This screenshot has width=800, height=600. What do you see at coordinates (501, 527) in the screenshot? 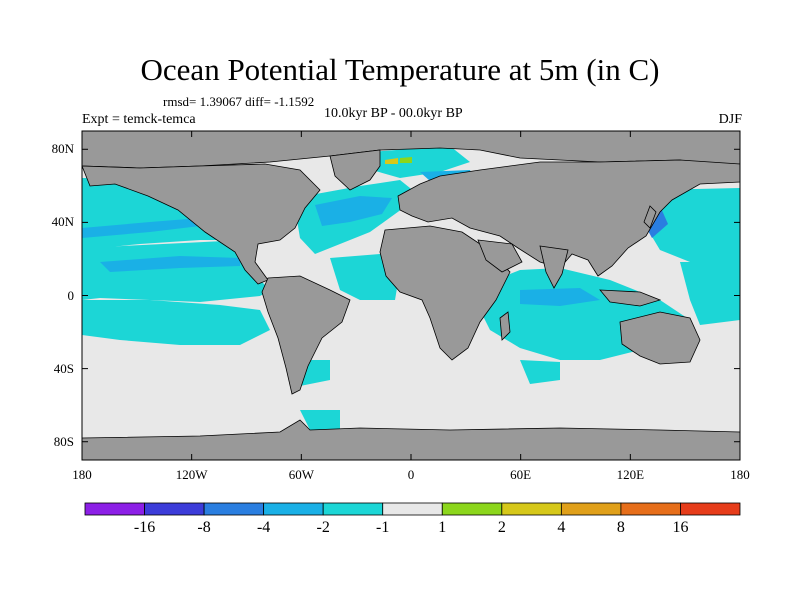
I see `colorbar-label: 2` at bounding box center [501, 527].